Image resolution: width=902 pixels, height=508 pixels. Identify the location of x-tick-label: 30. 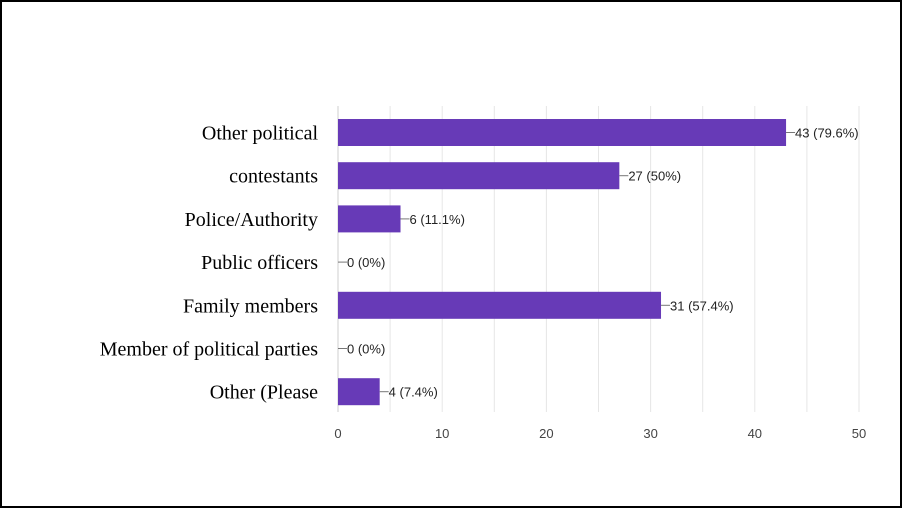
(650, 433).